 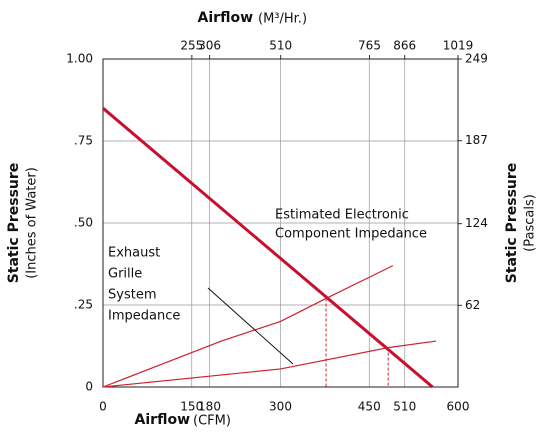 I want to click on annotation: Exhaust, so click(x=134, y=253).